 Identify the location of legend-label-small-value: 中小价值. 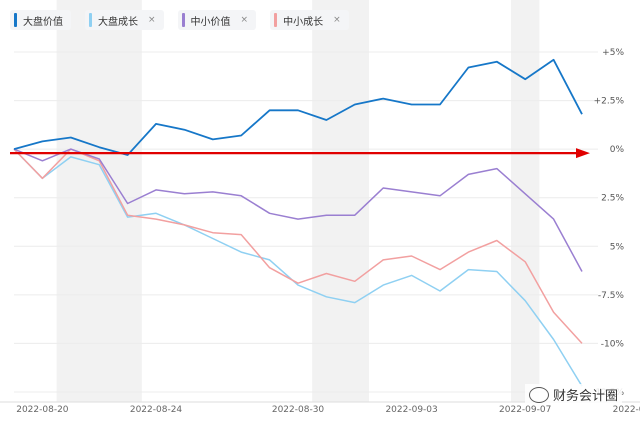
(210, 22).